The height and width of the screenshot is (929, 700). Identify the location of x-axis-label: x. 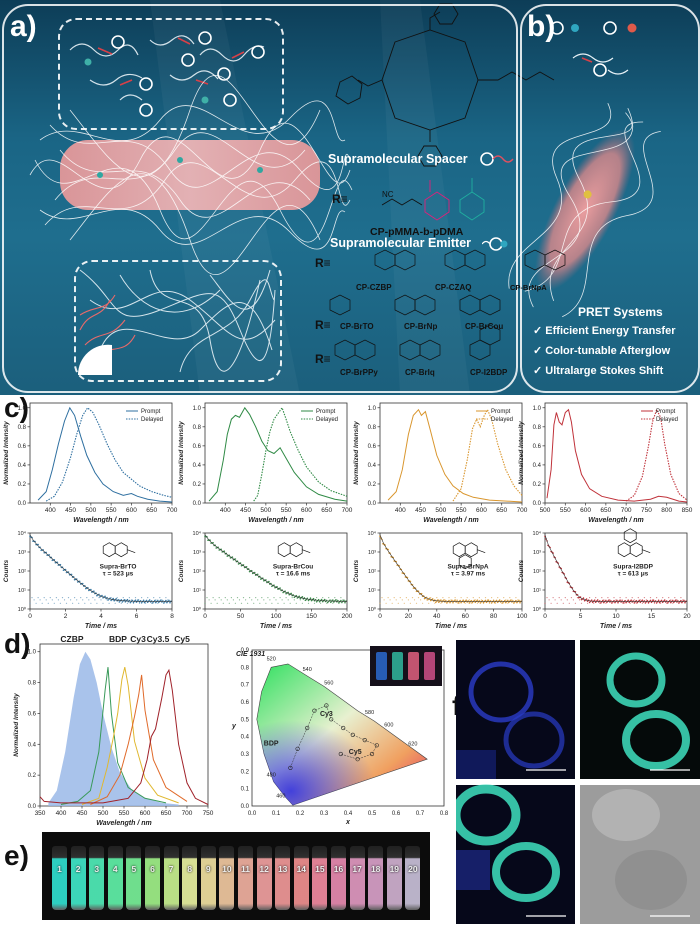
(348, 822).